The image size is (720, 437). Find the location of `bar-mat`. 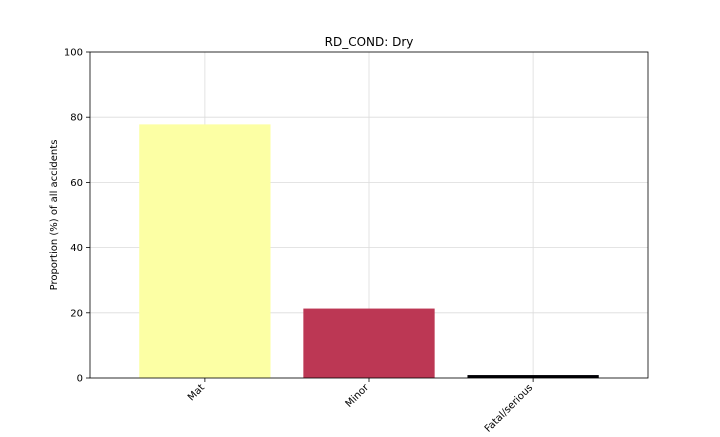

bar-mat is located at coordinates (205, 251).